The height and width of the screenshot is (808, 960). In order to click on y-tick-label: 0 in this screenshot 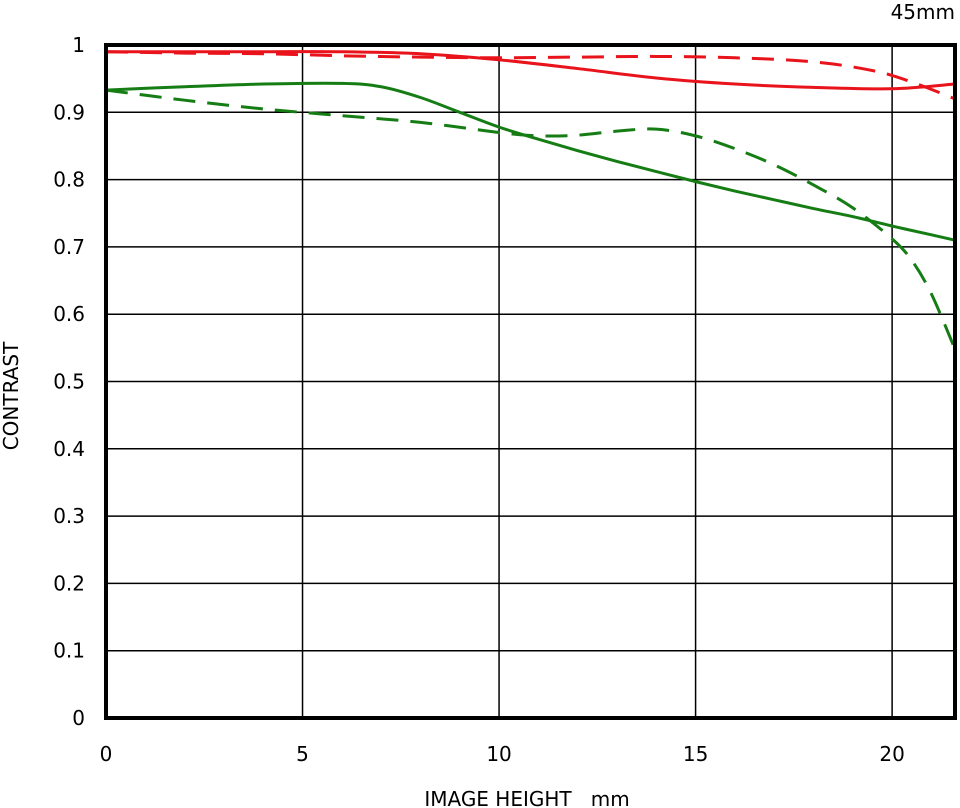, I will do `click(78, 718)`.